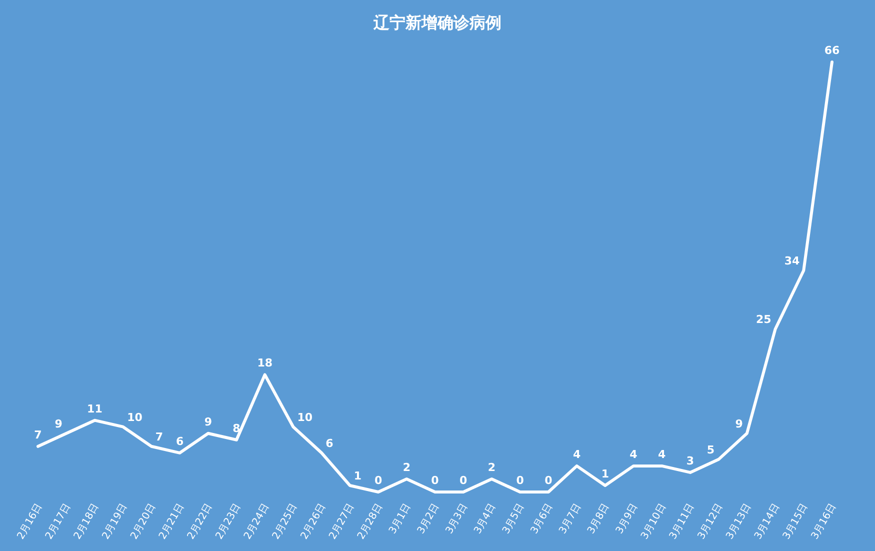 The height and width of the screenshot is (551, 875). What do you see at coordinates (200, 522) in the screenshot?
I see `x-tick-label: 2月22日` at bounding box center [200, 522].